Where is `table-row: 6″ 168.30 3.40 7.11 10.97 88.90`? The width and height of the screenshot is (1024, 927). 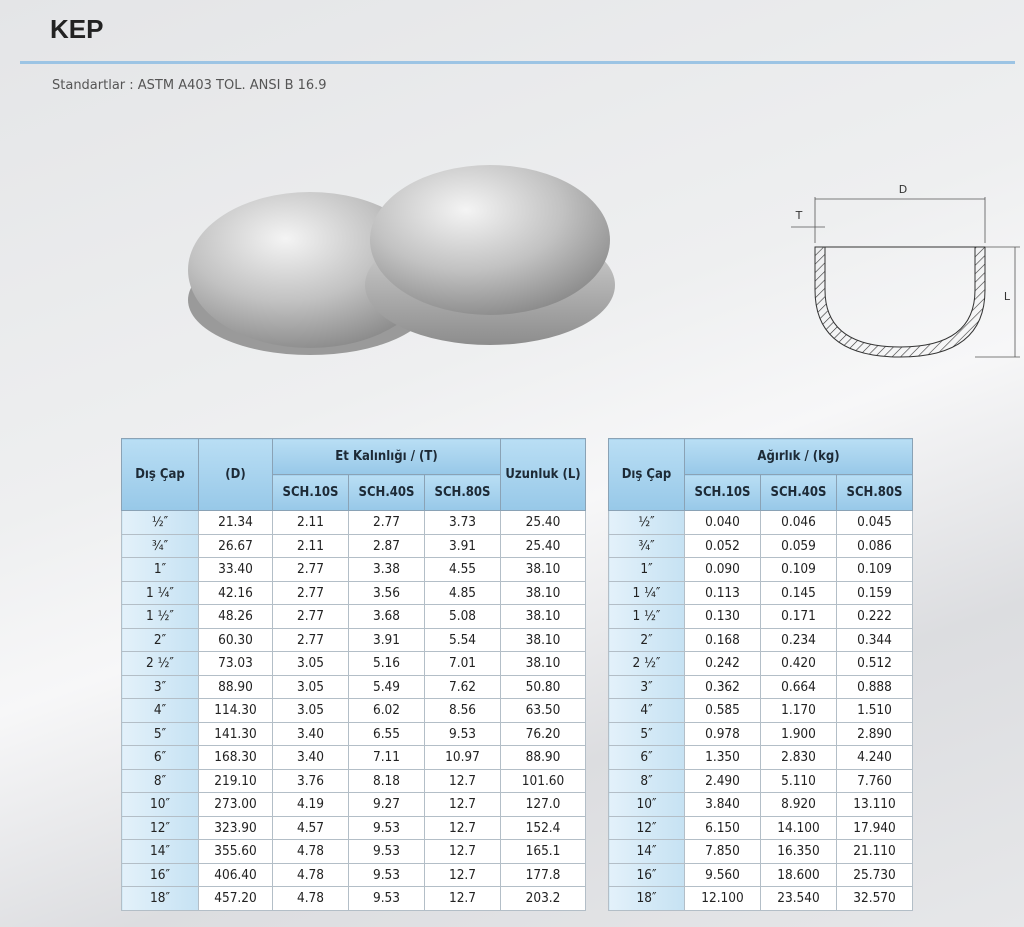
table-row: 6″ 168.30 3.40 7.11 10.97 88.90 is located at coordinates (354, 757).